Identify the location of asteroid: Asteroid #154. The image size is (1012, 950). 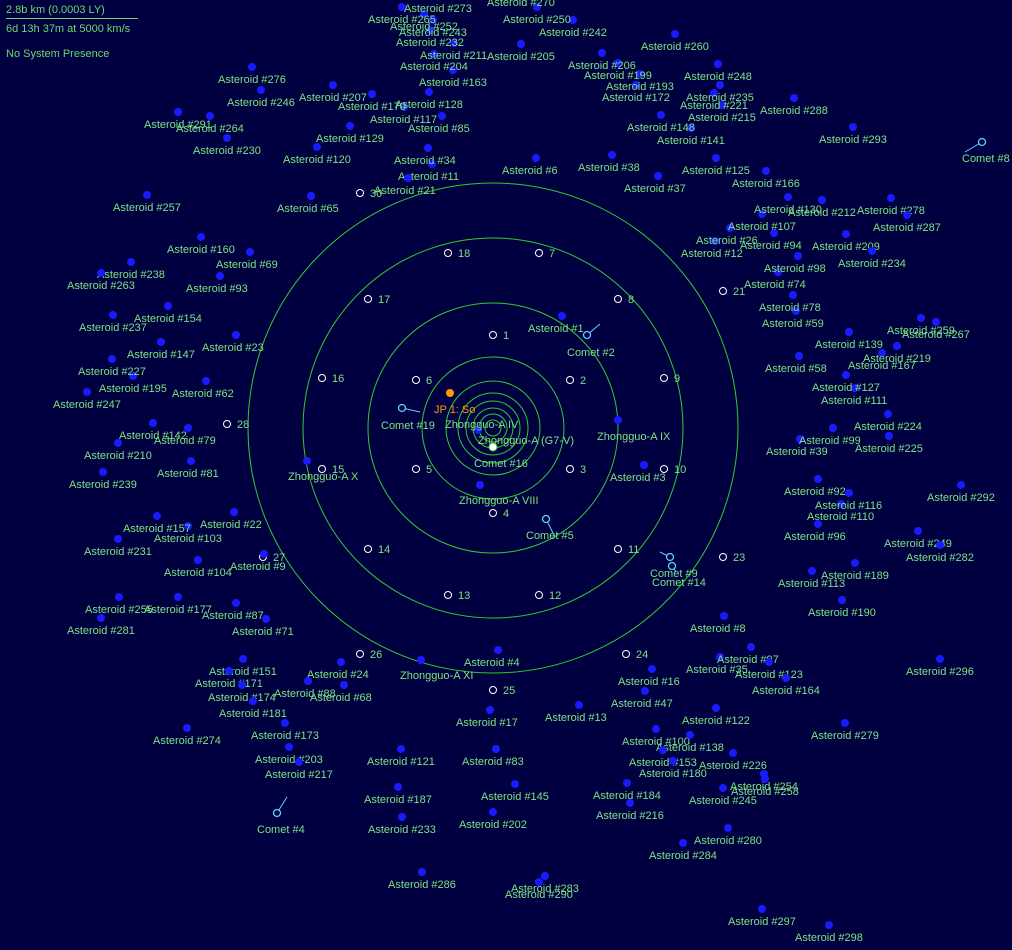
(168, 313).